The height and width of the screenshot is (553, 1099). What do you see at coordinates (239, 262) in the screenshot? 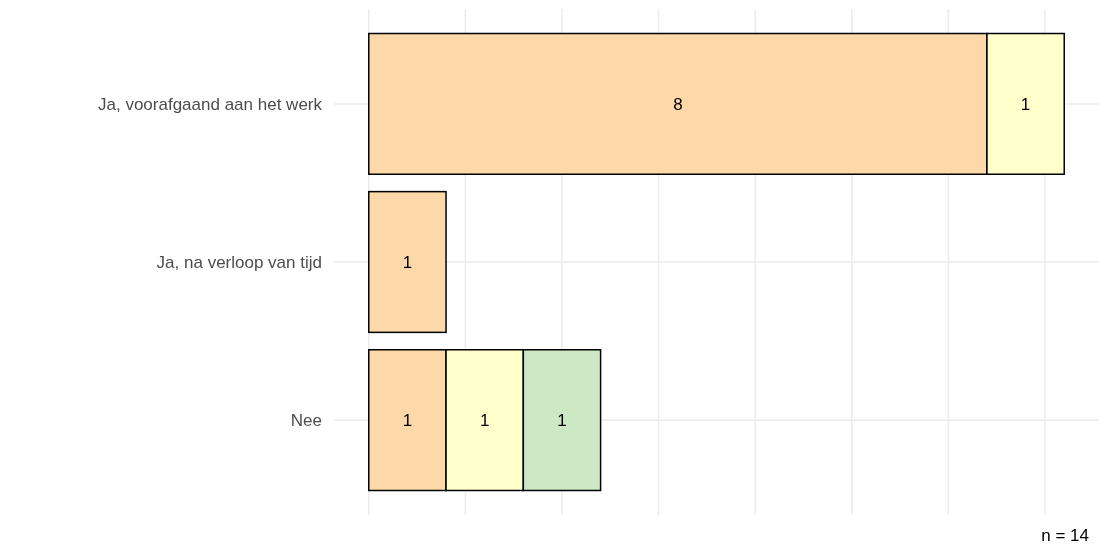
I see `y-tick-label: Ja, na verloop van tijd` at bounding box center [239, 262].